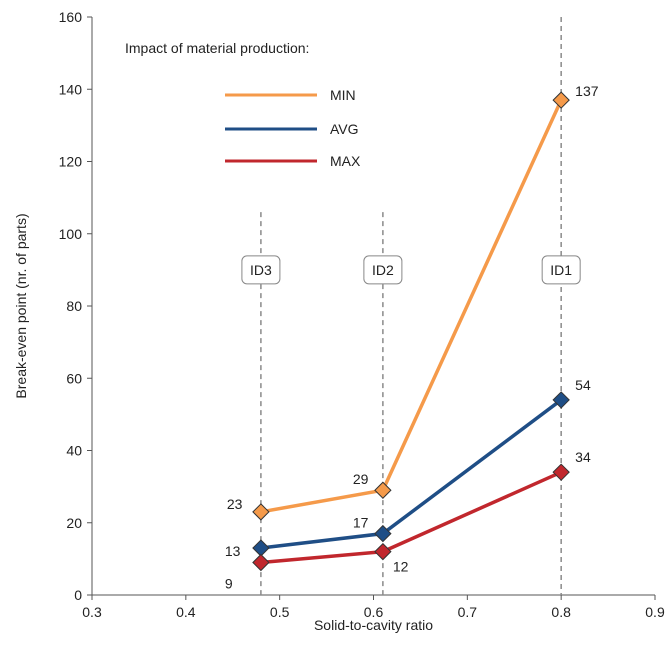 The height and width of the screenshot is (661, 666). Describe the element at coordinates (343, 95) in the screenshot. I see `legend-label-min: MIN` at that location.